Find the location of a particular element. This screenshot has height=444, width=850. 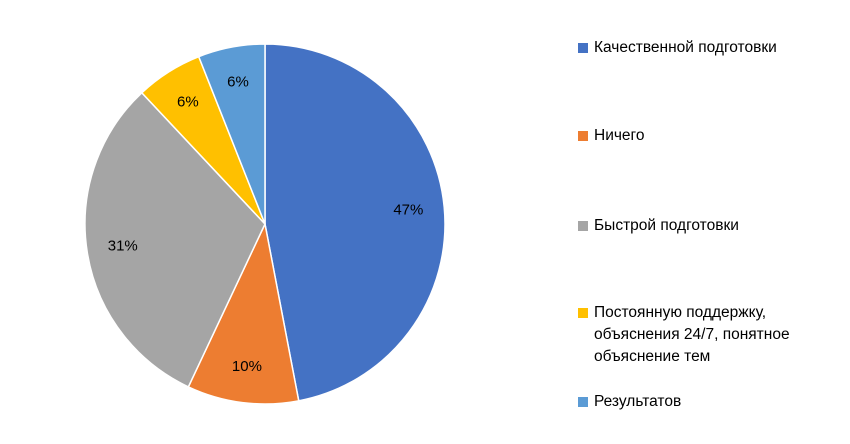

legend-item: Ничего is located at coordinates (709, 136).